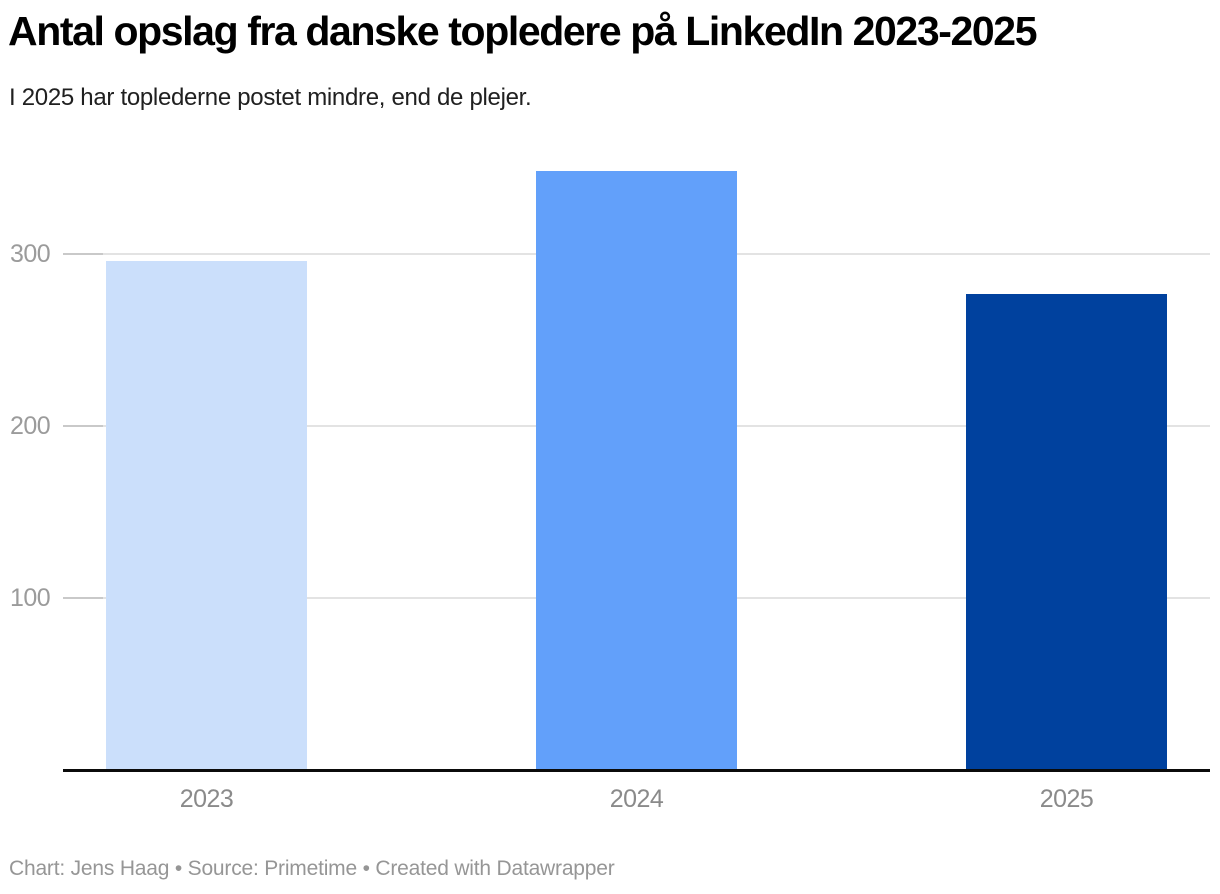  Describe the element at coordinates (1066, 799) in the screenshot. I see `x-axis-label-2025: 2025` at that location.